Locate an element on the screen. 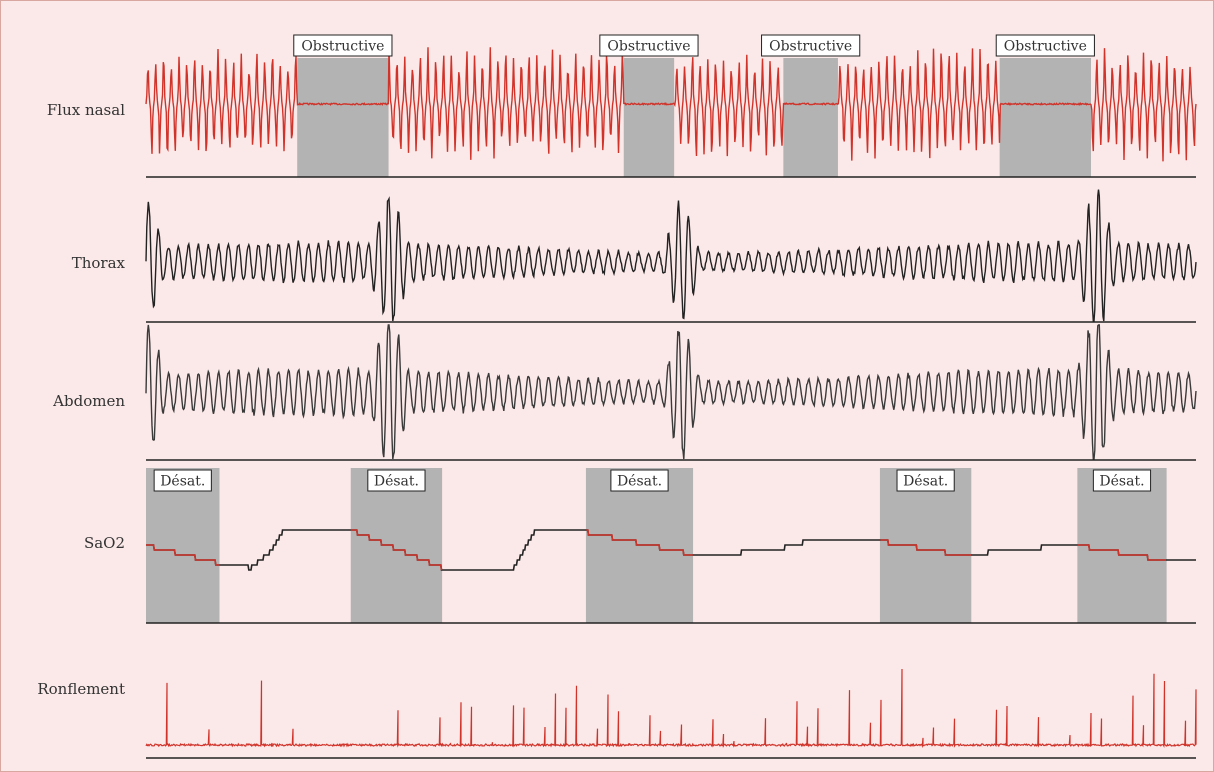 This screenshot has height=772, width=1214. channel-label: Flux nasal is located at coordinates (86, 110).